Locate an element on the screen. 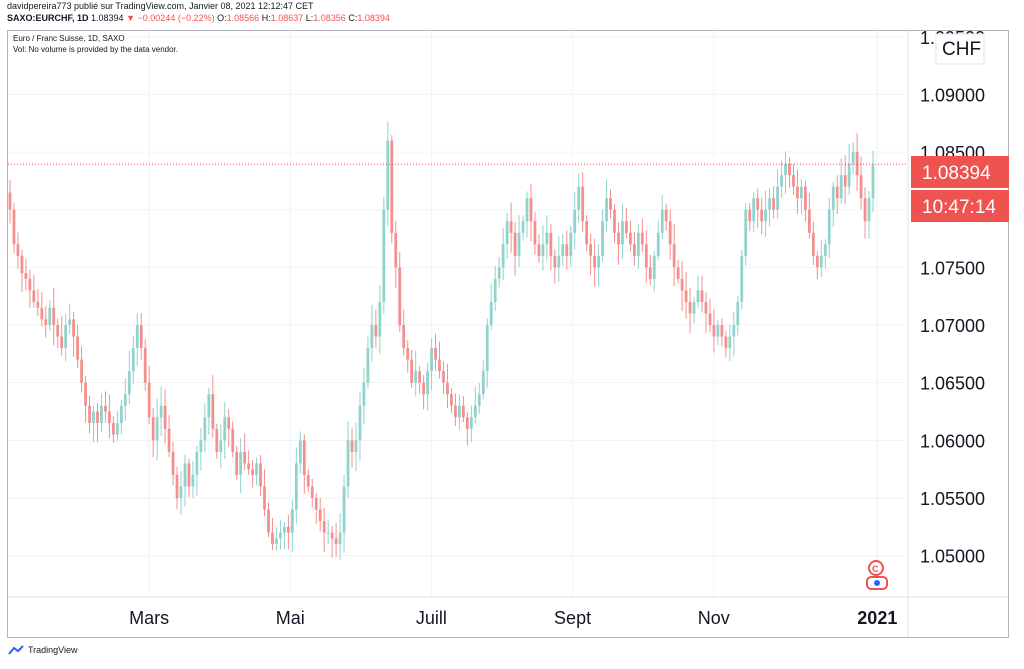 This screenshot has width=1024, height=669. currency-label-box: CHF is located at coordinates (960, 49).